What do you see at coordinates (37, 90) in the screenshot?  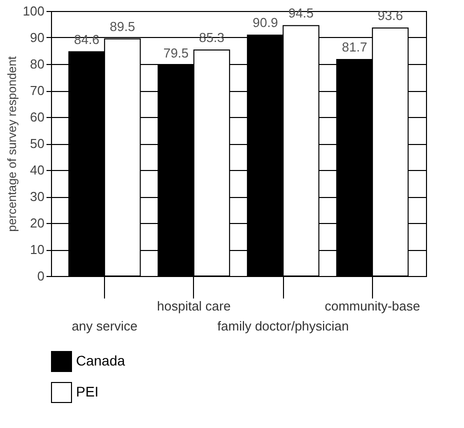 I see `y-tick-label: 70` at bounding box center [37, 90].